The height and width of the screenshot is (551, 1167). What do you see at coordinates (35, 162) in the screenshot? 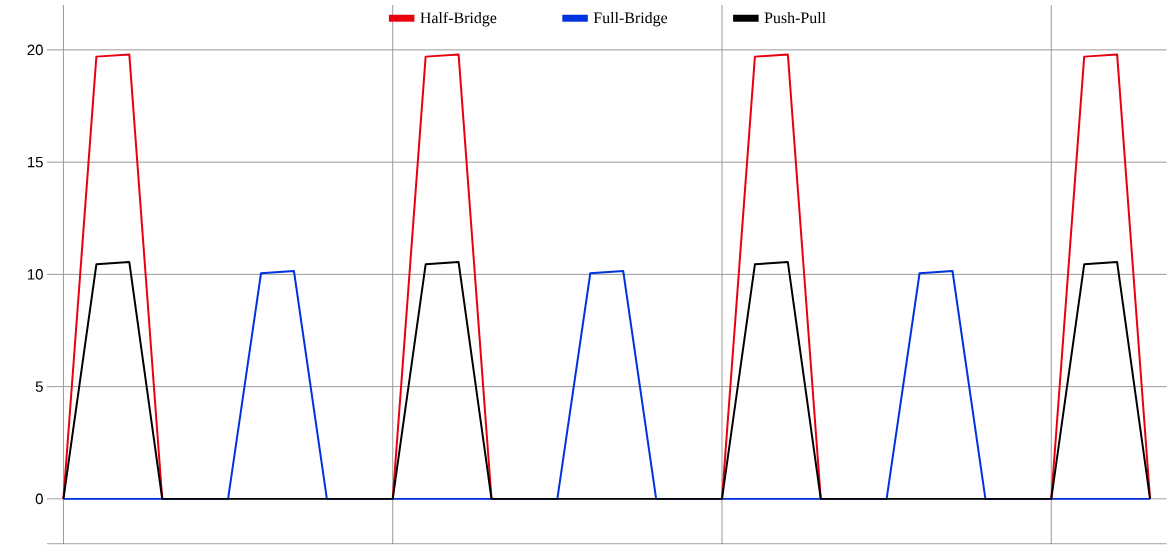
I see `y-tick-label: 15` at bounding box center [35, 162].